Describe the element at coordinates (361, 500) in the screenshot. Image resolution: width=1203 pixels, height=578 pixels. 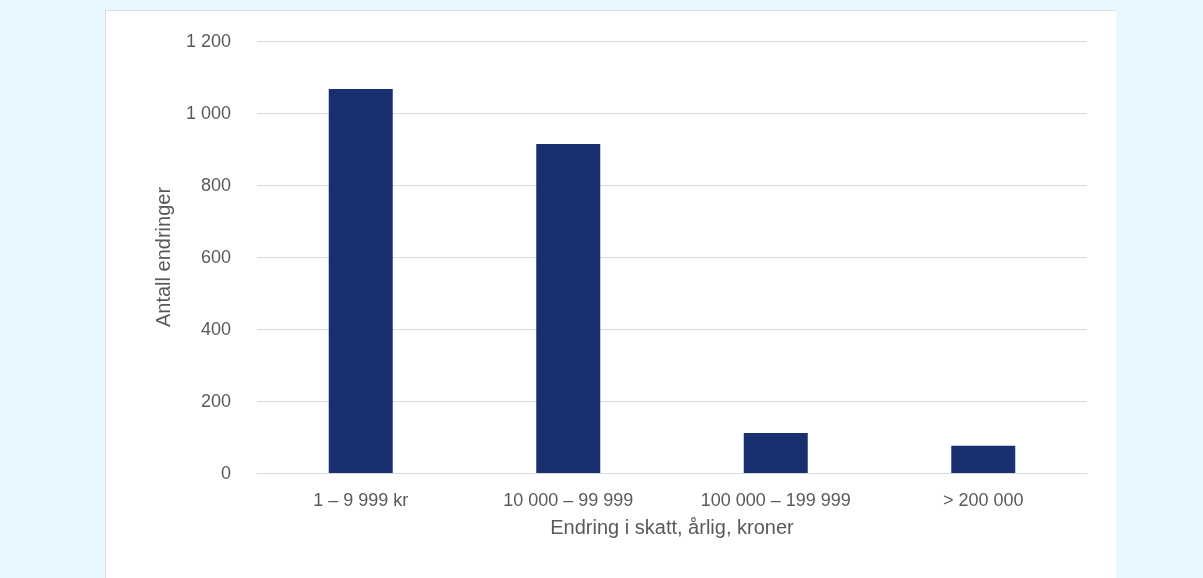
I see `x-tick-label: 1 – 9 999 kr` at that location.